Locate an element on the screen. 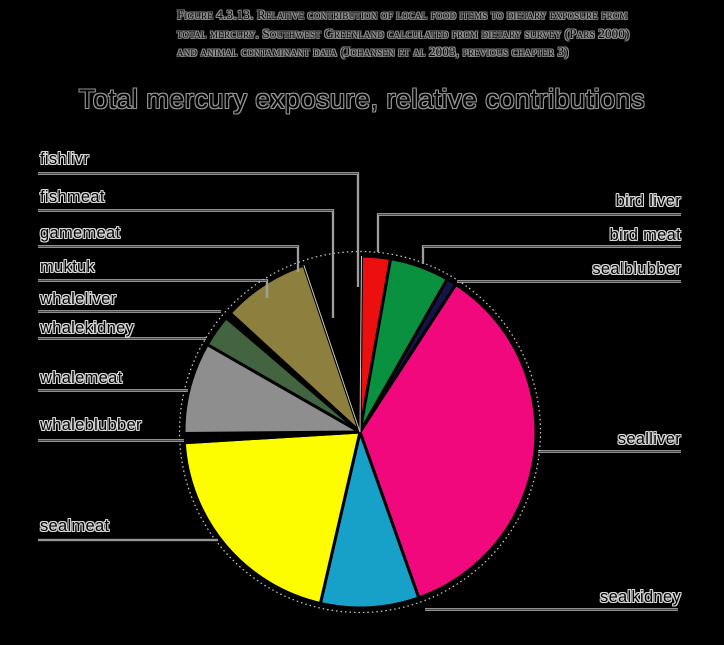  slice-label-whaleliver: whaleliver is located at coordinates (78, 299).